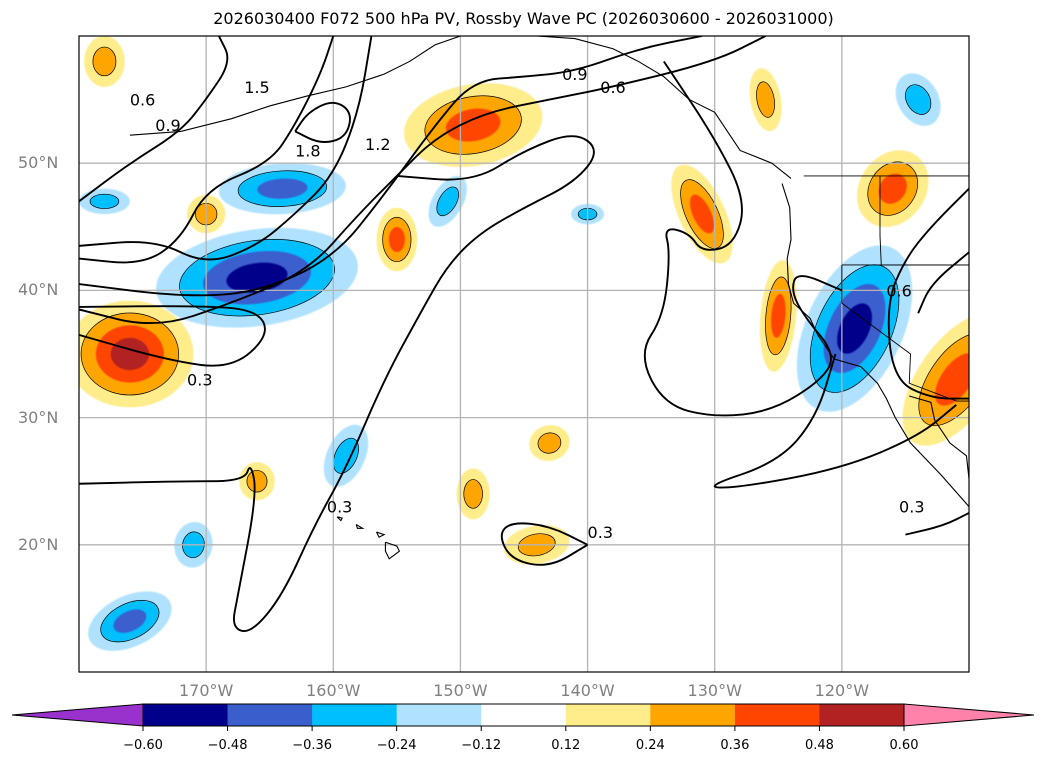 This screenshot has height=765, width=1047. Describe the element at coordinates (819, 745) in the screenshot. I see `colorbar-tick-label: 0.48` at that location.